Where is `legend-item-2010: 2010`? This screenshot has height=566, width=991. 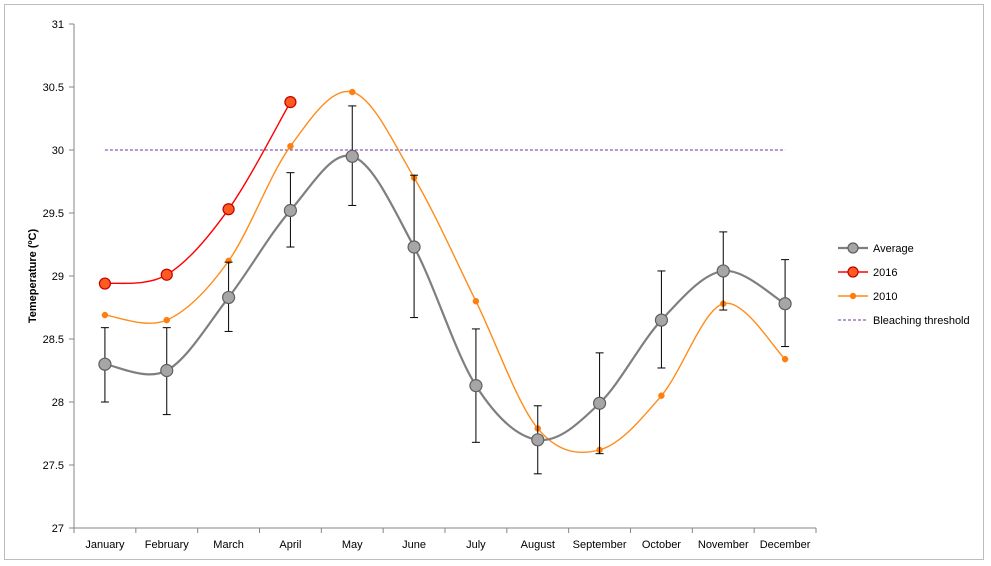 legend-item-2010: 2010 is located at coordinates (867, 297).